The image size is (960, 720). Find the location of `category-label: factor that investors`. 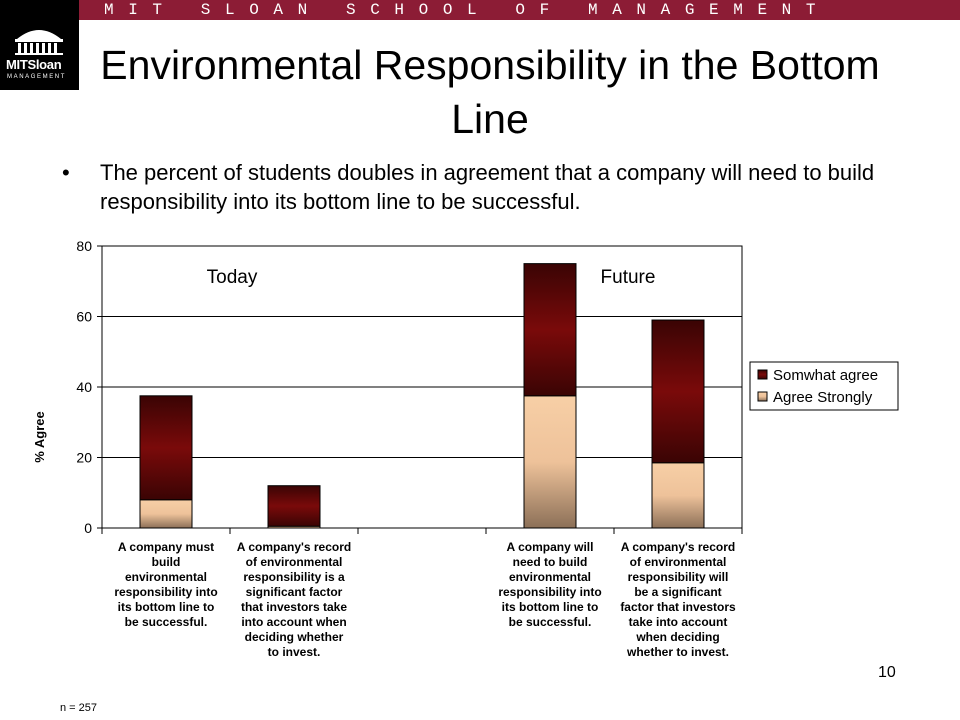

category-label: factor that investors is located at coordinates (678, 607).